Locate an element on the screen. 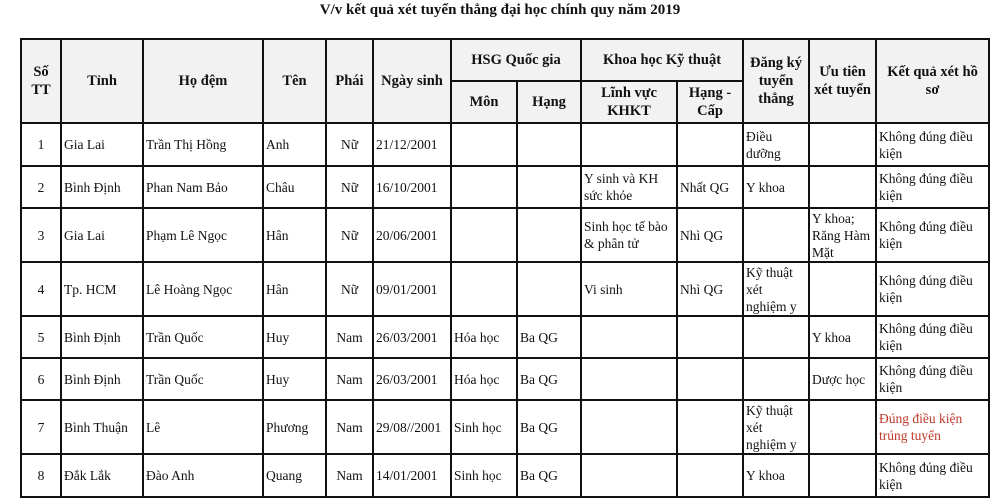 This screenshot has height=498, width=1000. cell-khkt-linh-vuc: Vi sinh is located at coordinates (629, 289).